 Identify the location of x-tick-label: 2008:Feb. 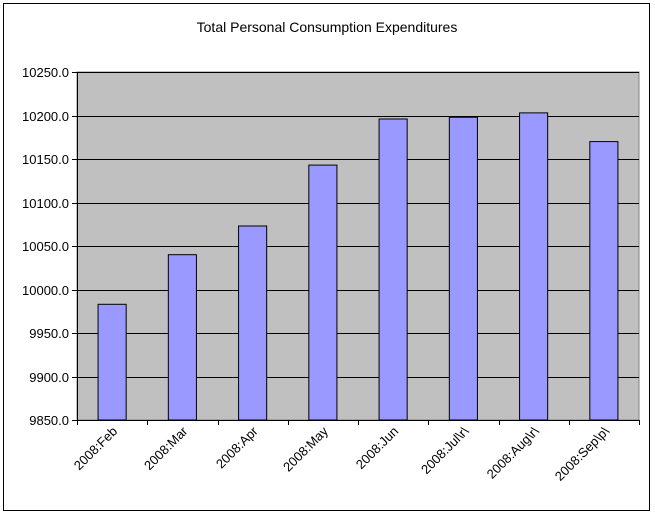
(95, 448).